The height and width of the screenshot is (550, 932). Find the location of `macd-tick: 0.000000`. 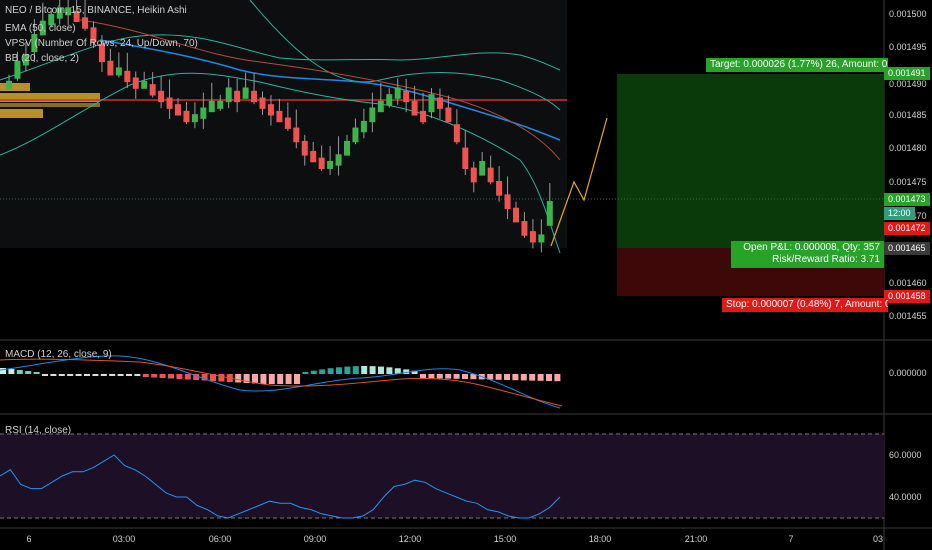

macd-tick: 0.000000 is located at coordinates (908, 373).